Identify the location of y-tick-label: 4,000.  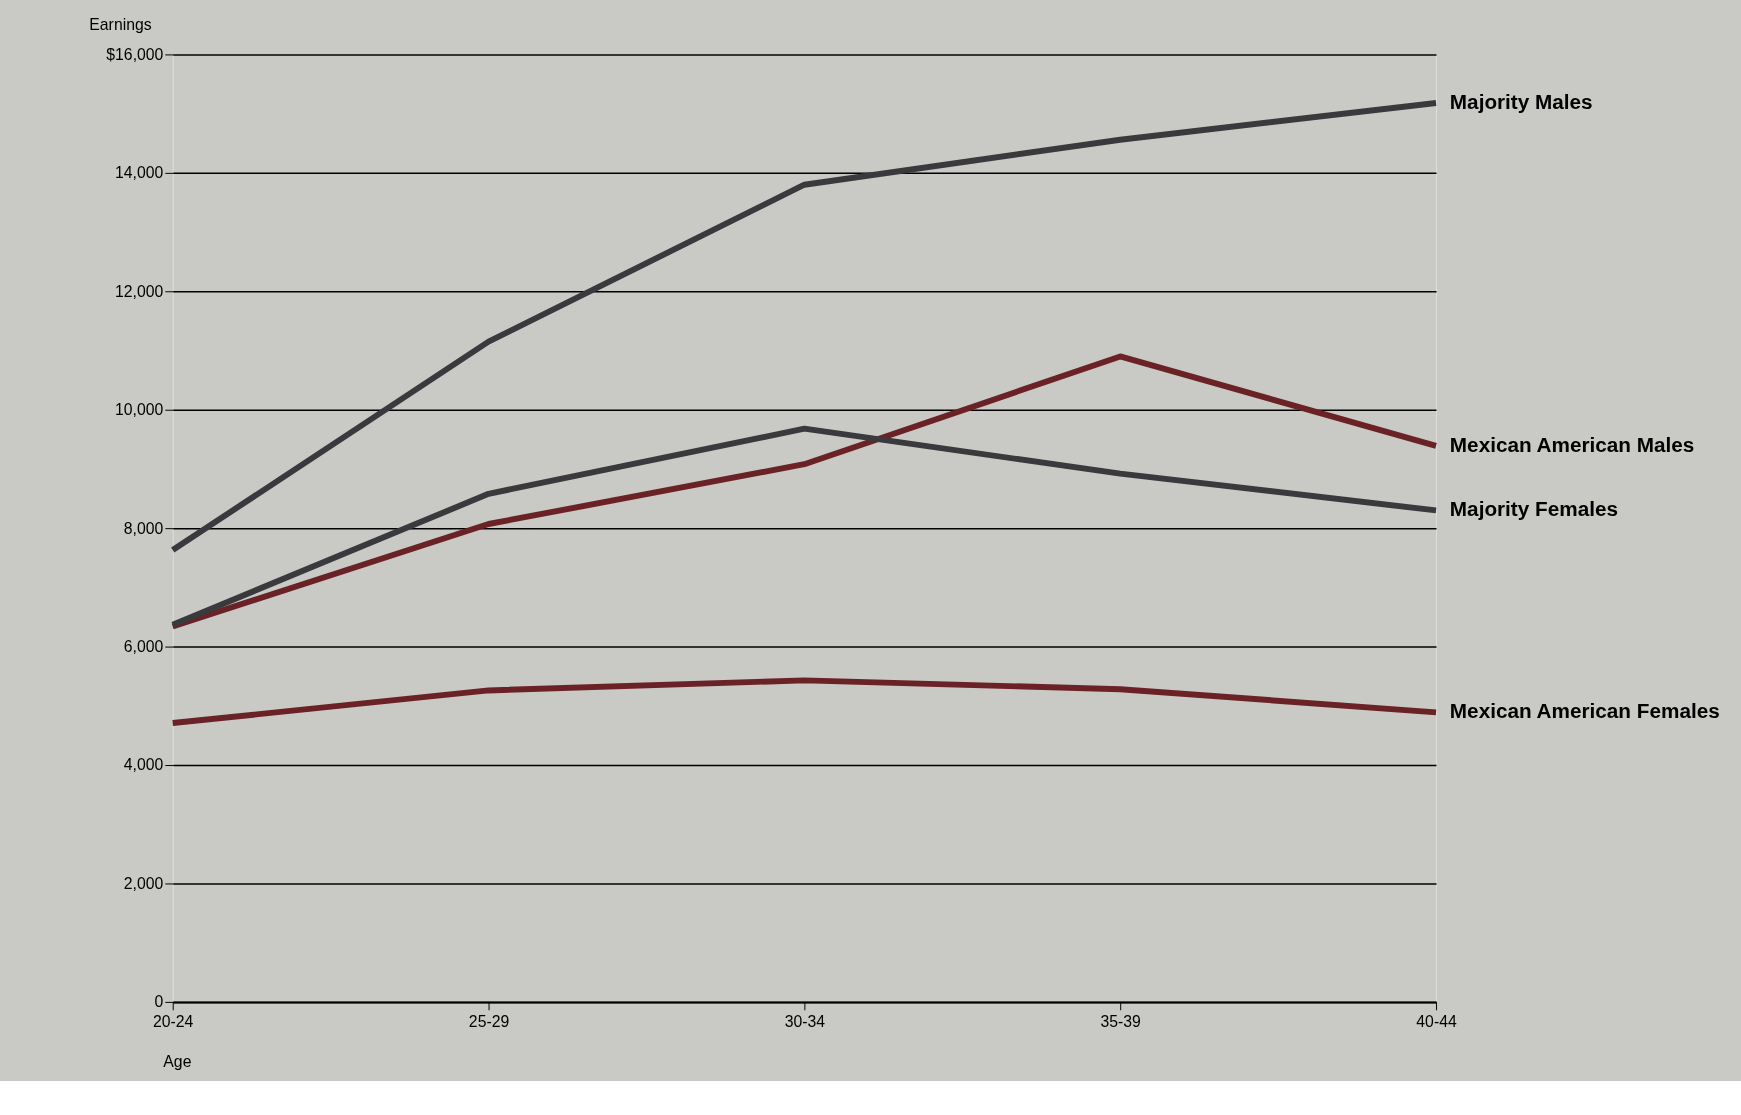
(143, 765).